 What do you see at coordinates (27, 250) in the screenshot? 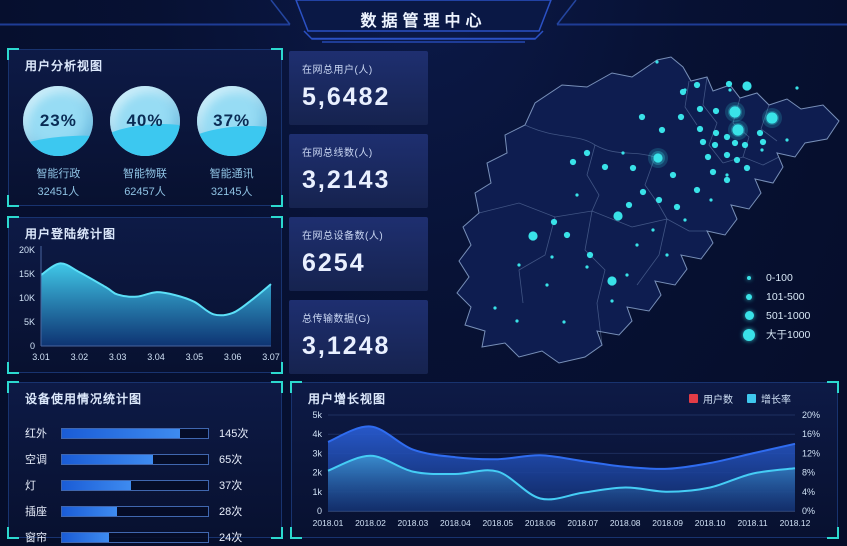
I see `svg-text: 20K` at bounding box center [27, 250].